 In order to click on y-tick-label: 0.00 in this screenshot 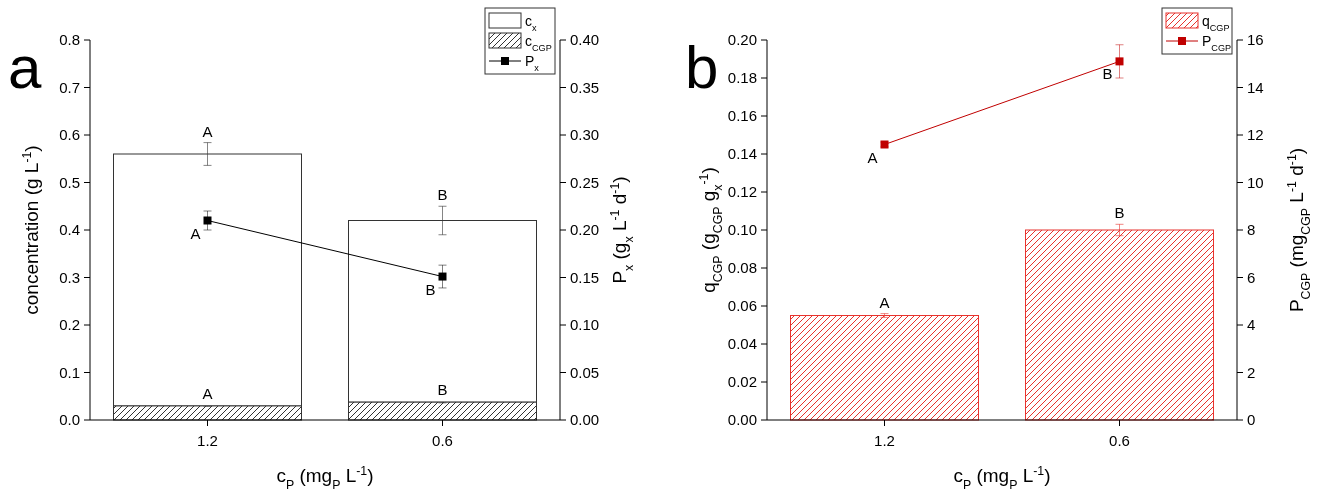, I will do `click(742, 419)`.